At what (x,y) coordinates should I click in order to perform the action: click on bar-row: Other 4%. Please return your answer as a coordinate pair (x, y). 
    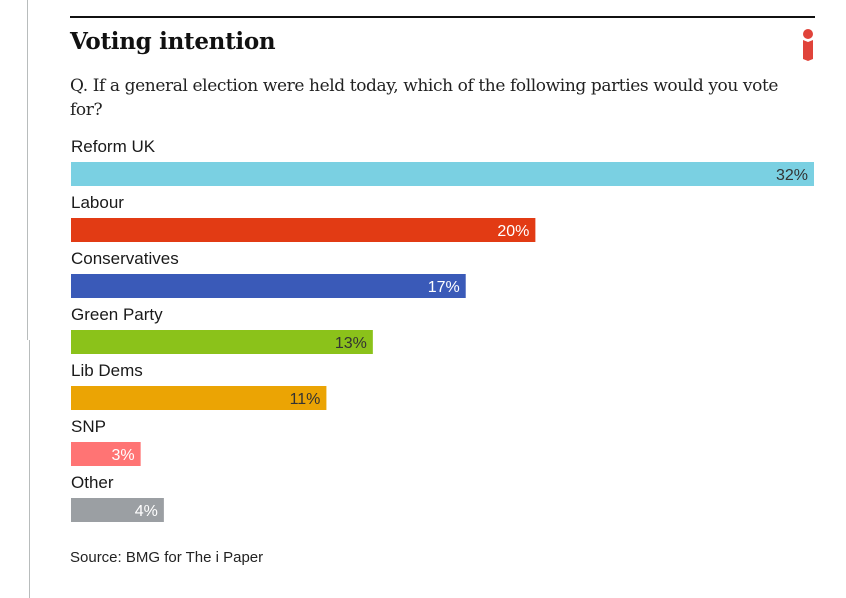
    Looking at the image, I should click on (117, 497).